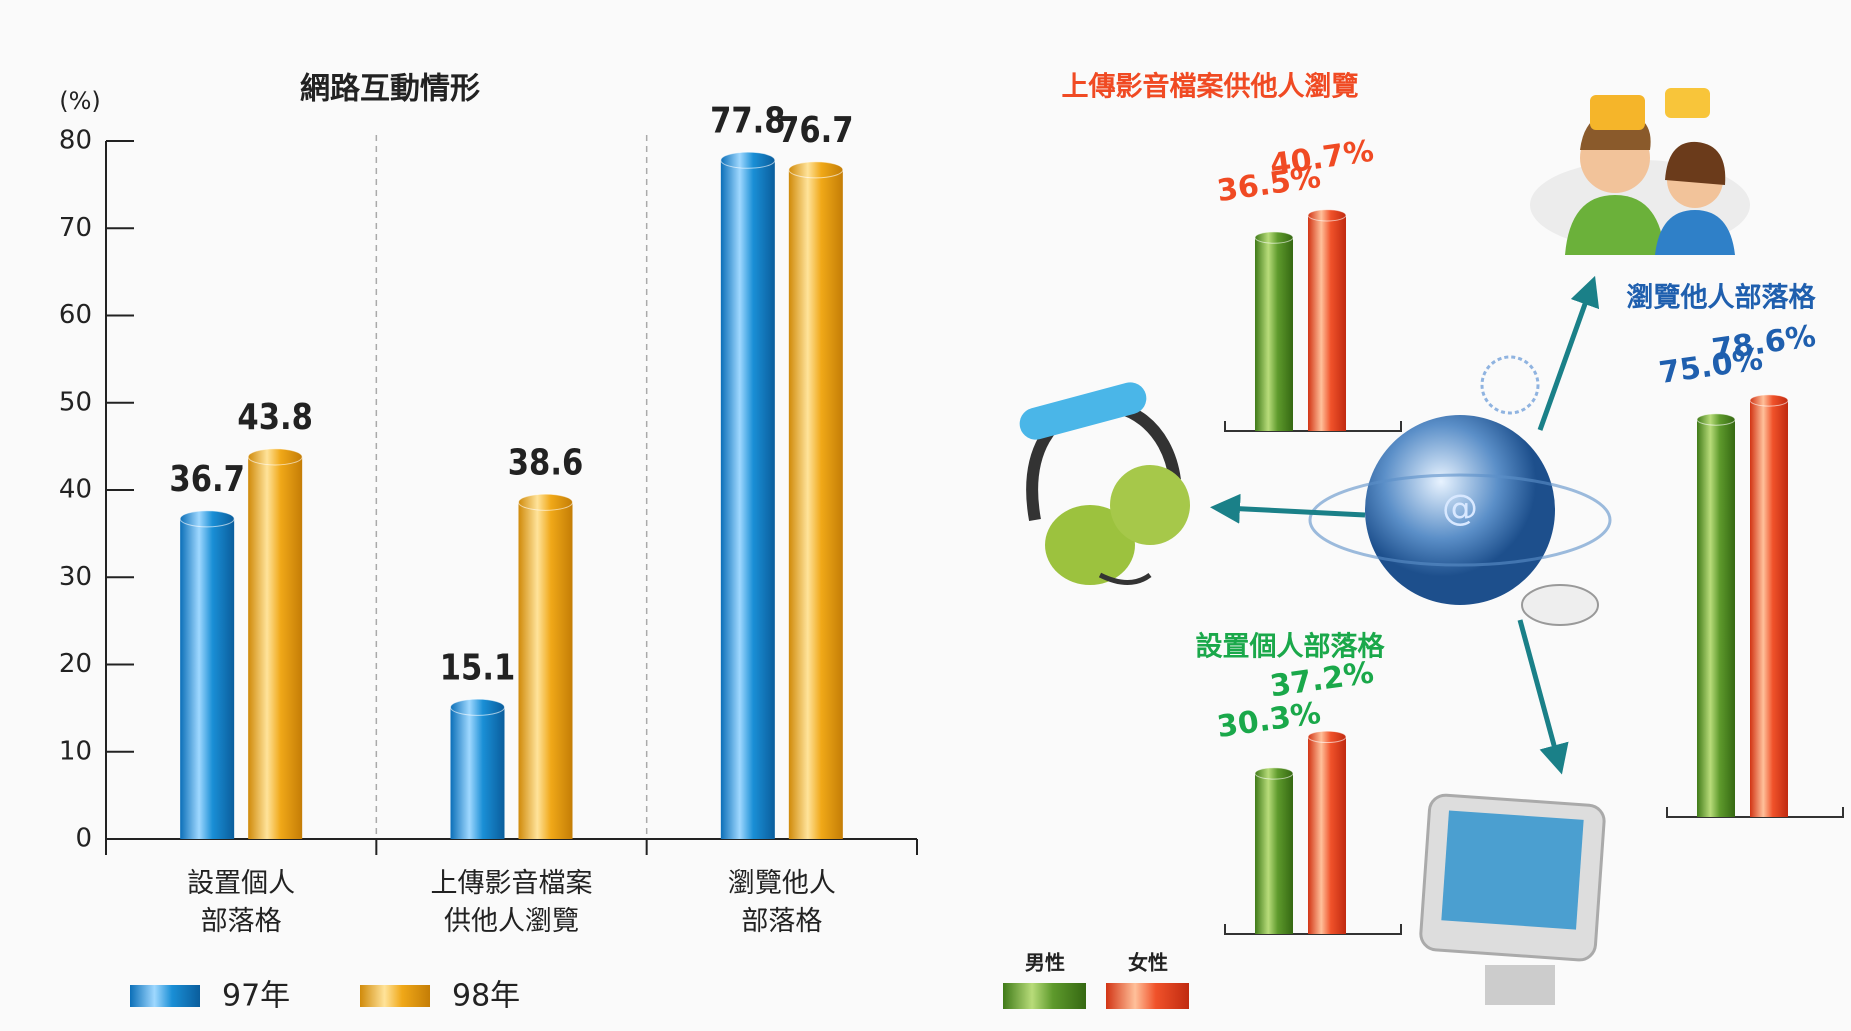 Image resolution: width=1851 pixels, height=1031 pixels. What do you see at coordinates (206, 479) in the screenshot?
I see `value-label: 36.7` at bounding box center [206, 479].